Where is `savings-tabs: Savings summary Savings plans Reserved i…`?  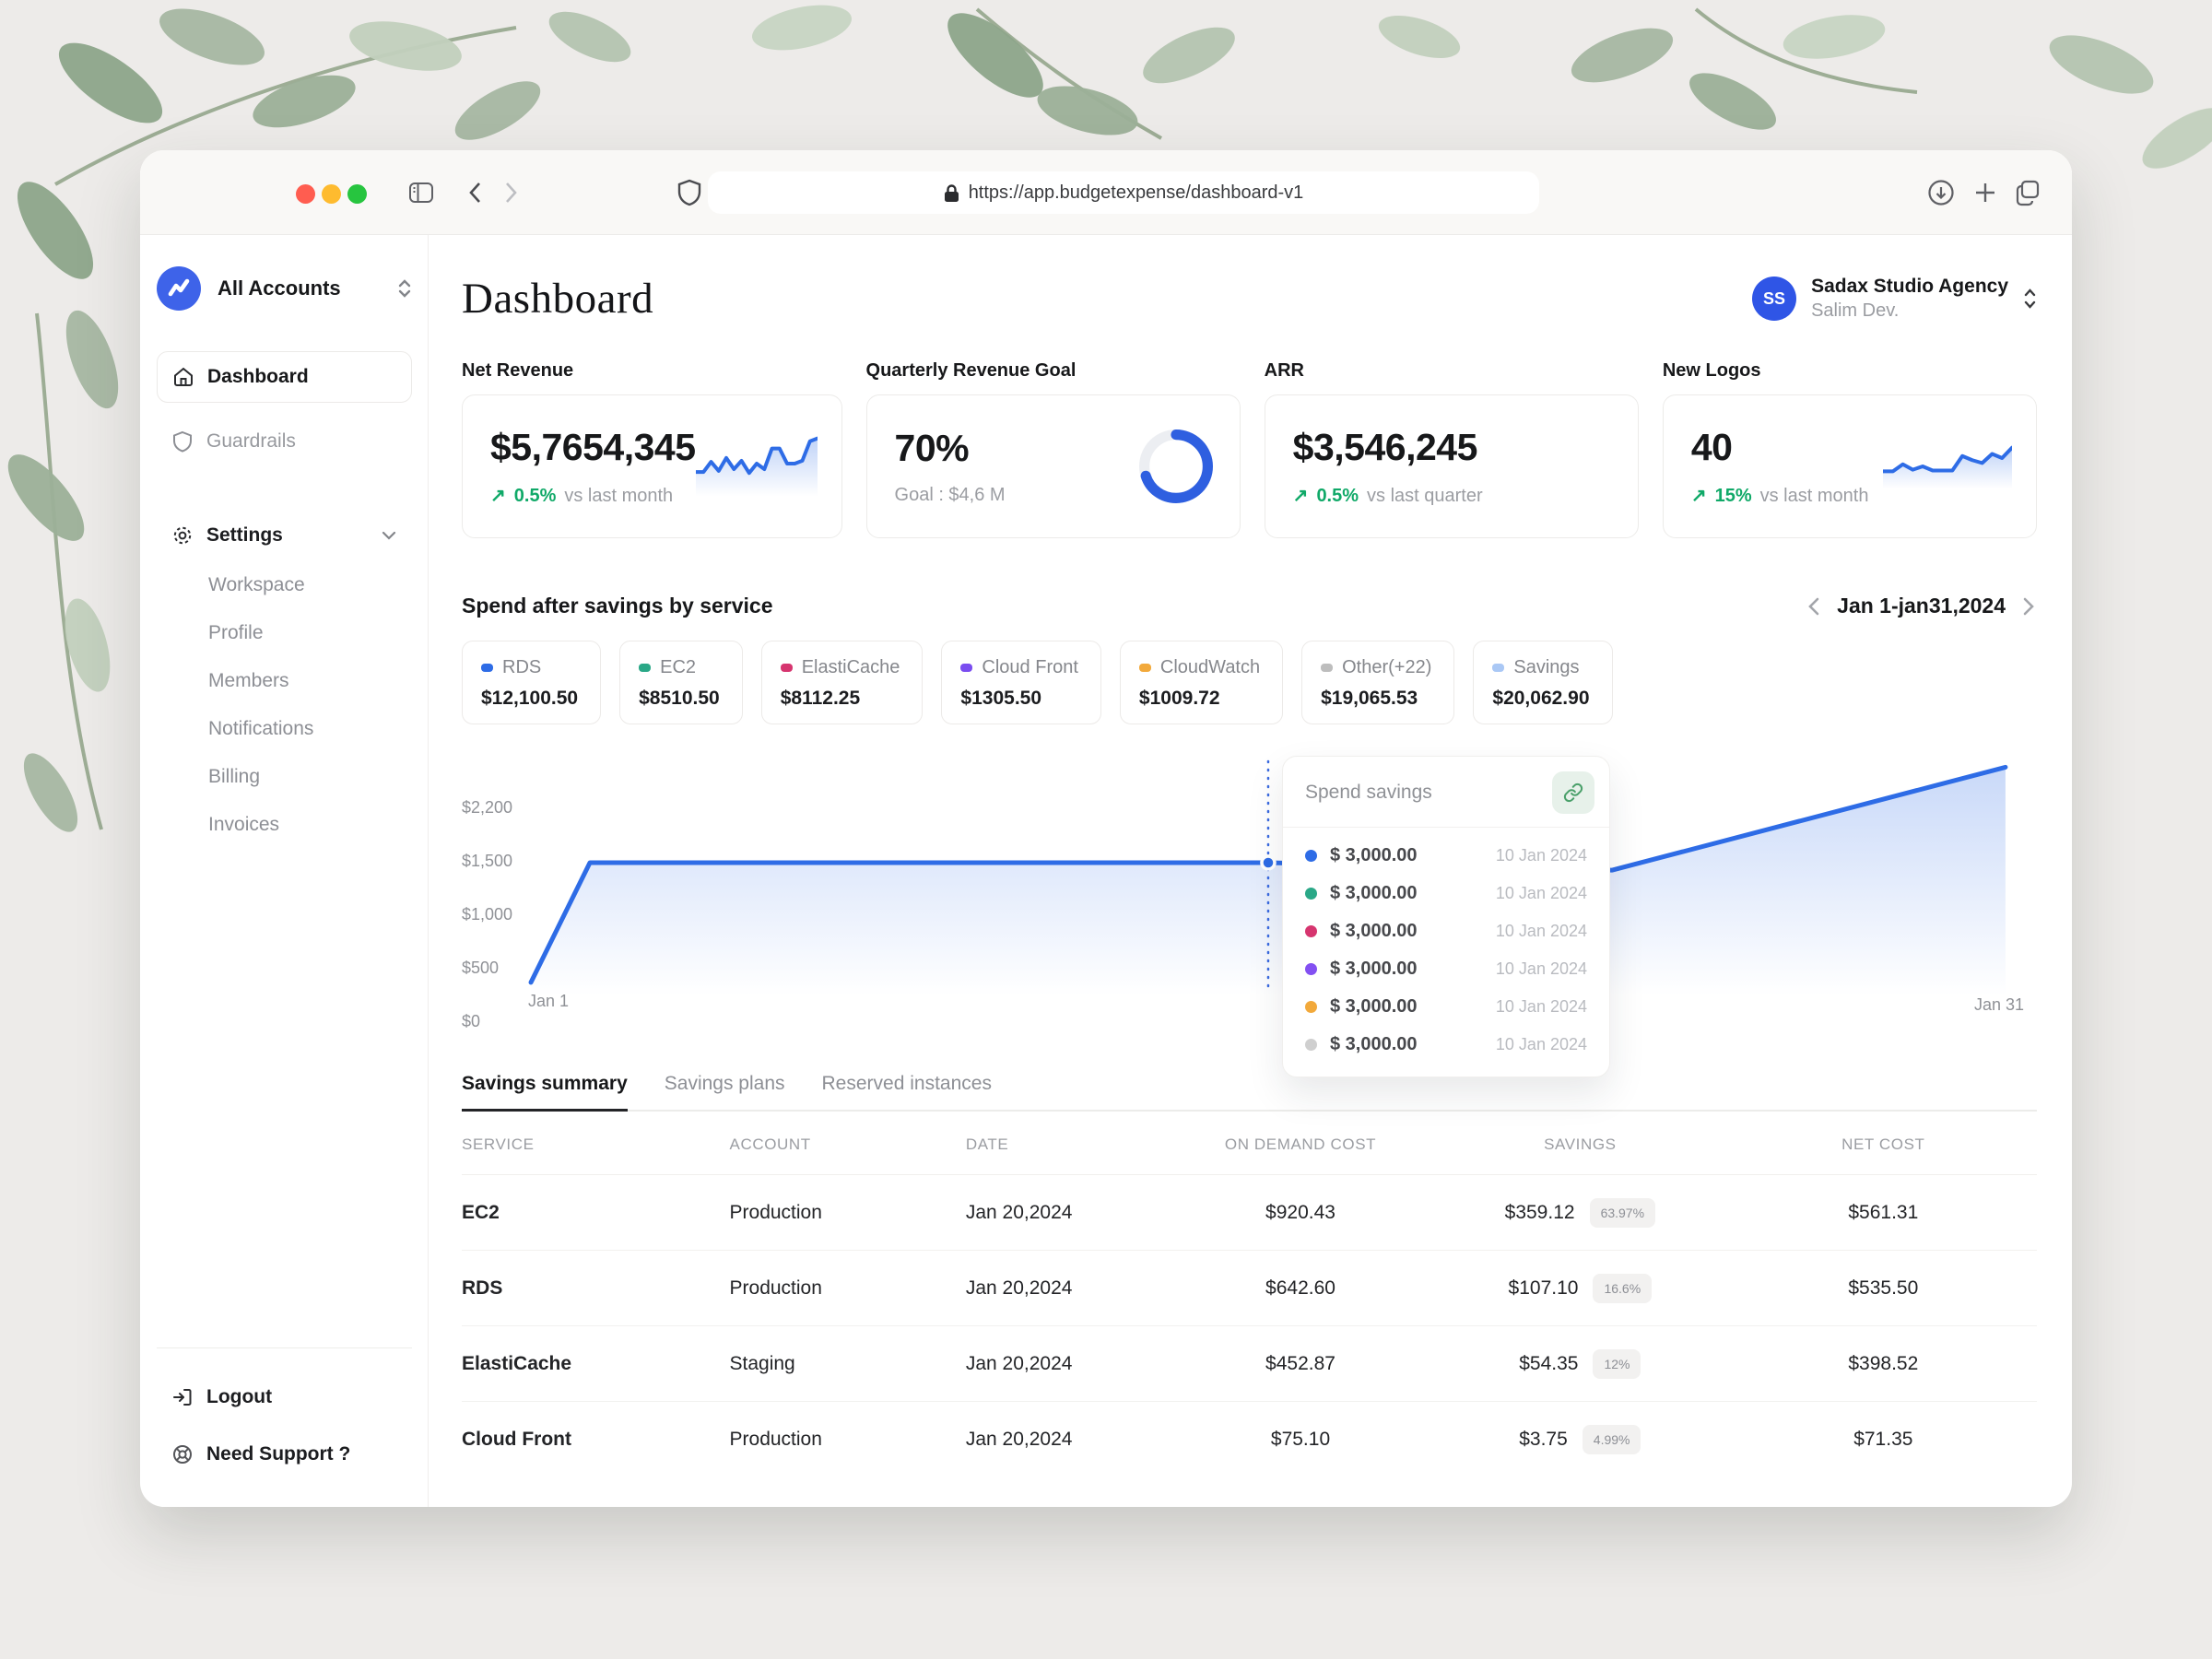
savings-tabs: Savings summary Savings plans Reserved i… is located at coordinates (1249, 1092).